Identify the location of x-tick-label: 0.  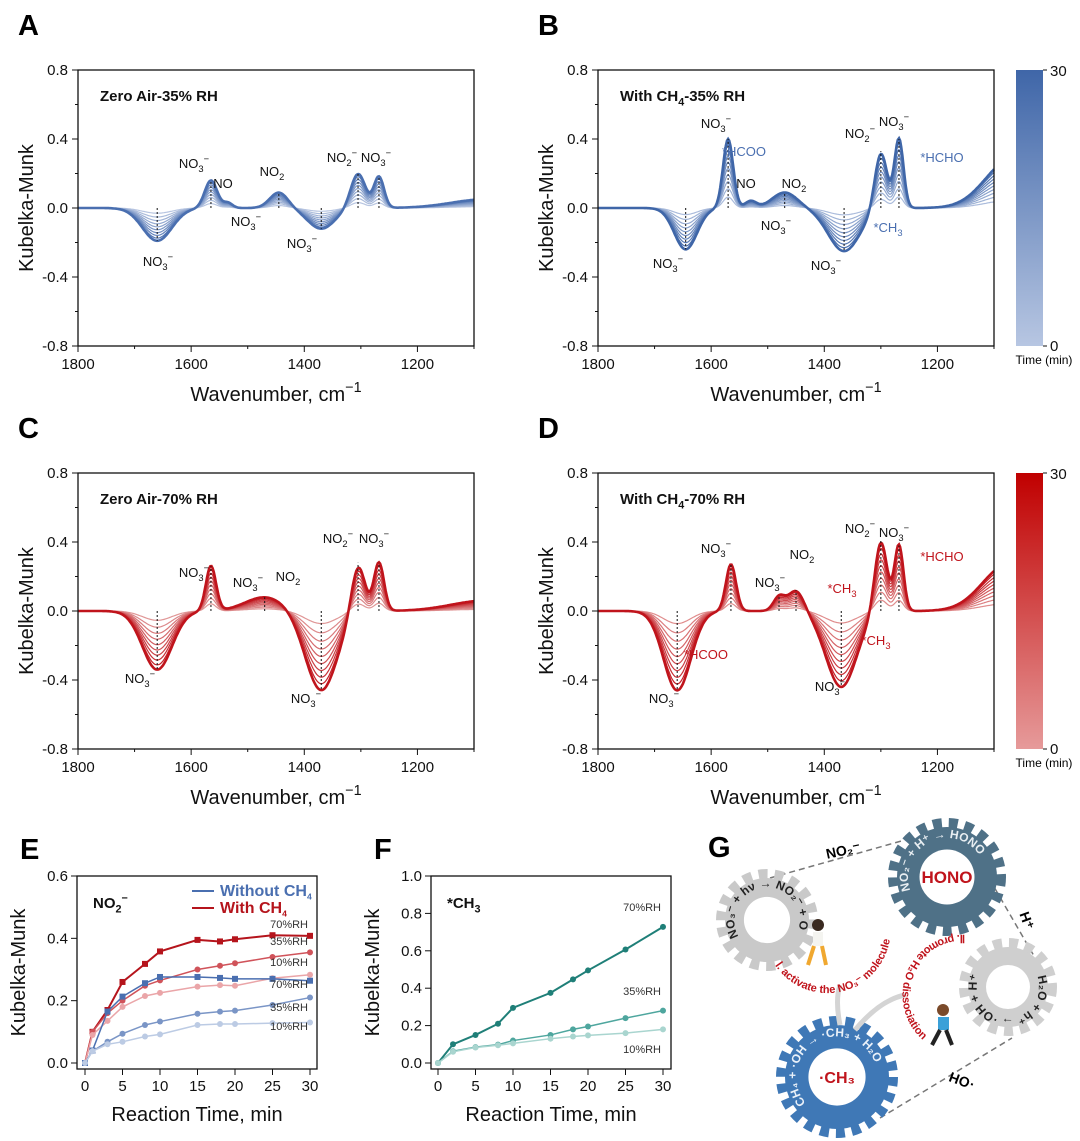
(438, 1086).